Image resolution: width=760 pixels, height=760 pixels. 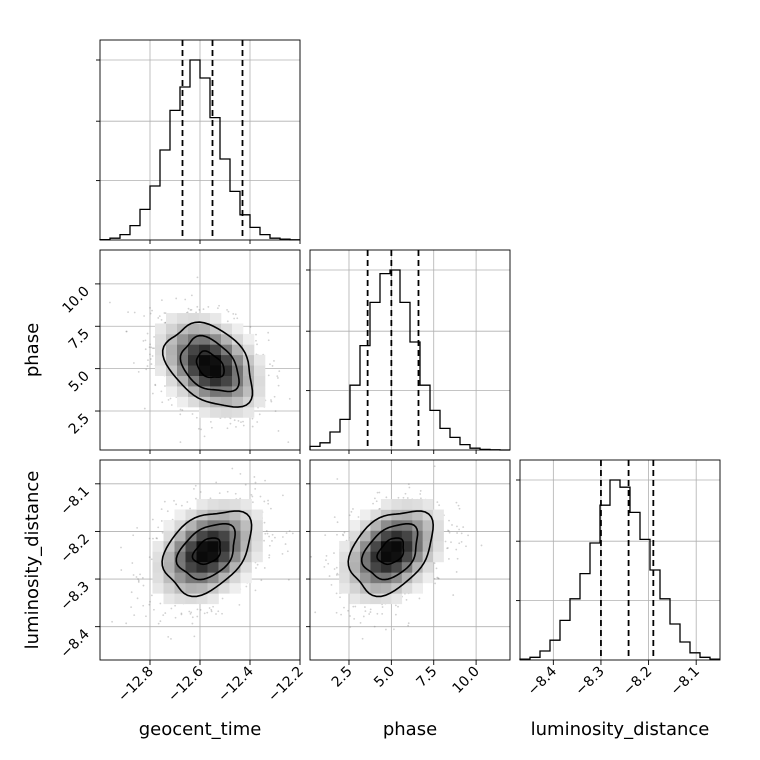 What do you see at coordinates (236, 684) in the screenshot?
I see `x-tick-label: −12.4` at bounding box center [236, 684].